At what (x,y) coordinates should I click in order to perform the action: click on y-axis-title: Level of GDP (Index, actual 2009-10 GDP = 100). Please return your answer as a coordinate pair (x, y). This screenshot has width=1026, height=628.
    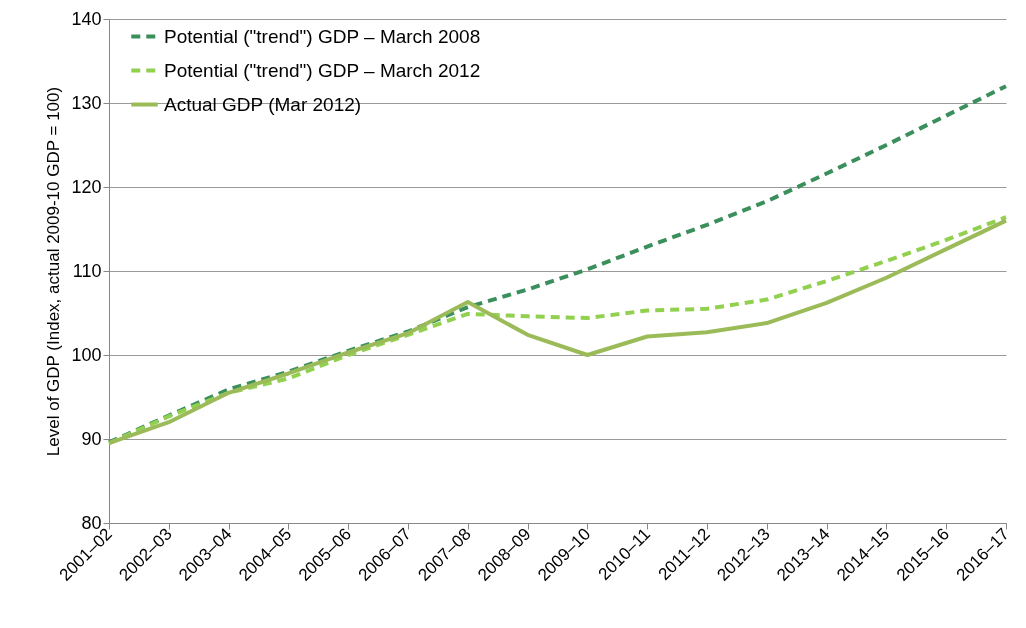
    Looking at the image, I should click on (54, 271).